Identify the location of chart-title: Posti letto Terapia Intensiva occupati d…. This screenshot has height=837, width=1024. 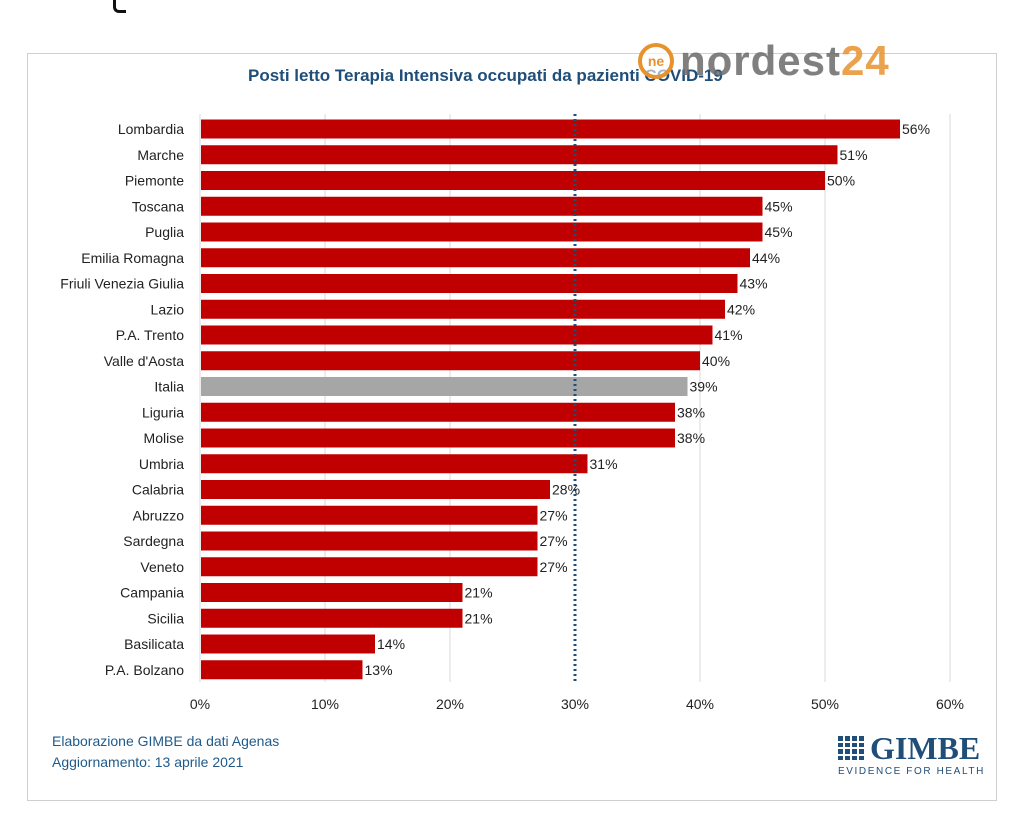
(485, 75).